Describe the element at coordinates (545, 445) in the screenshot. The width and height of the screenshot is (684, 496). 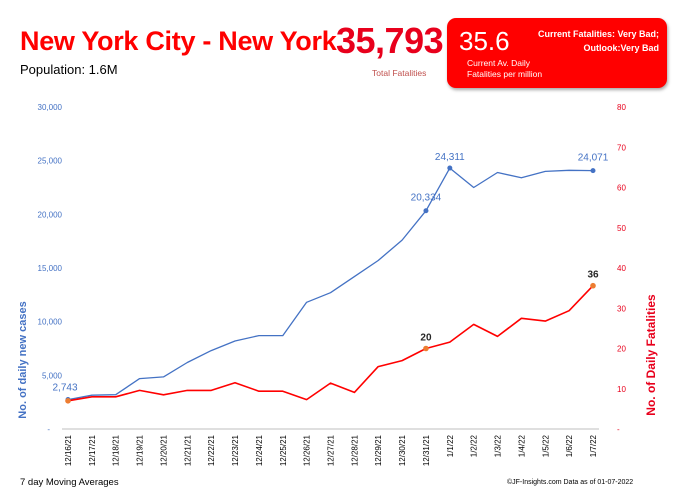
I see `x-tick-label: 1/5/22` at that location.